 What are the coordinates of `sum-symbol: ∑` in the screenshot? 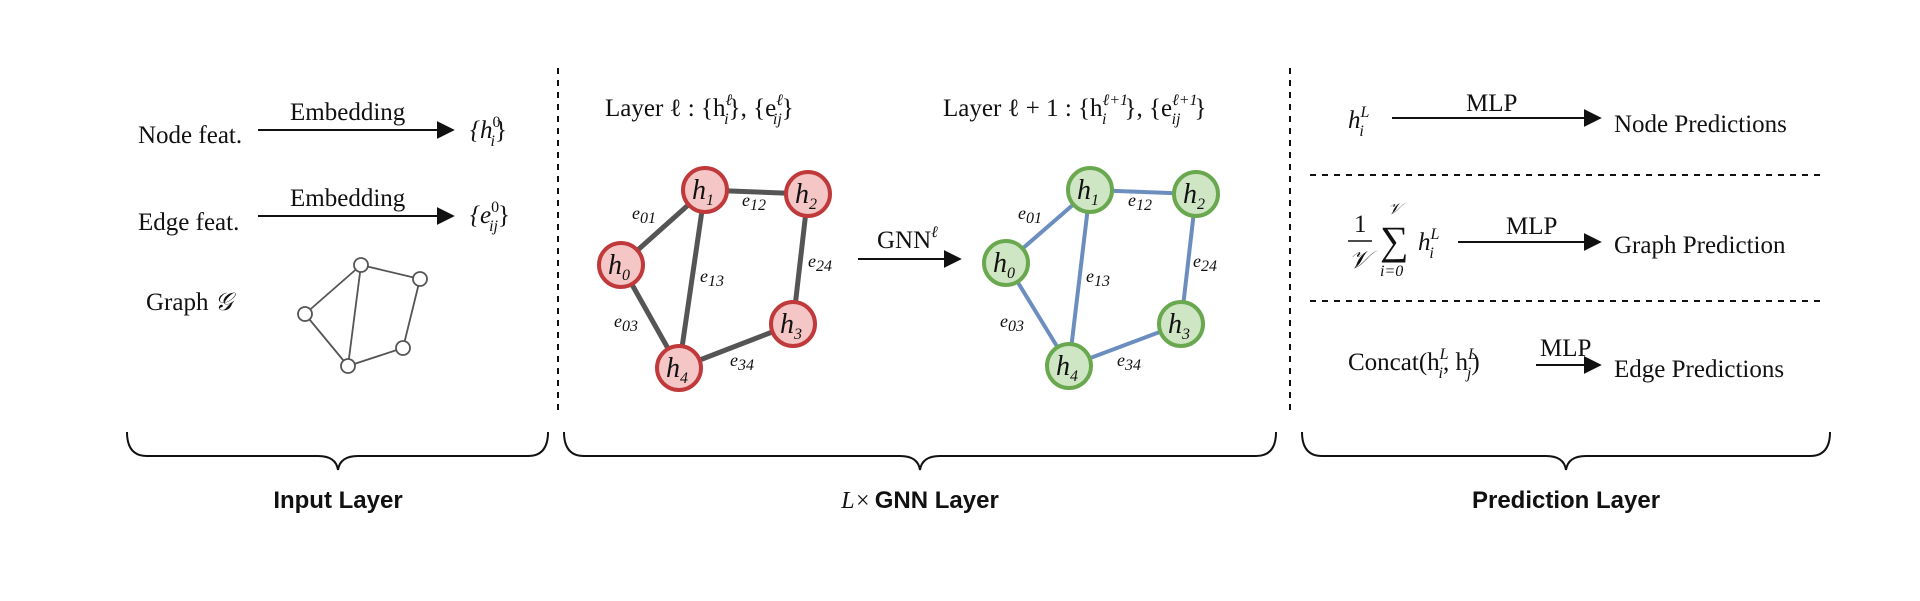 It's located at (1394, 240).